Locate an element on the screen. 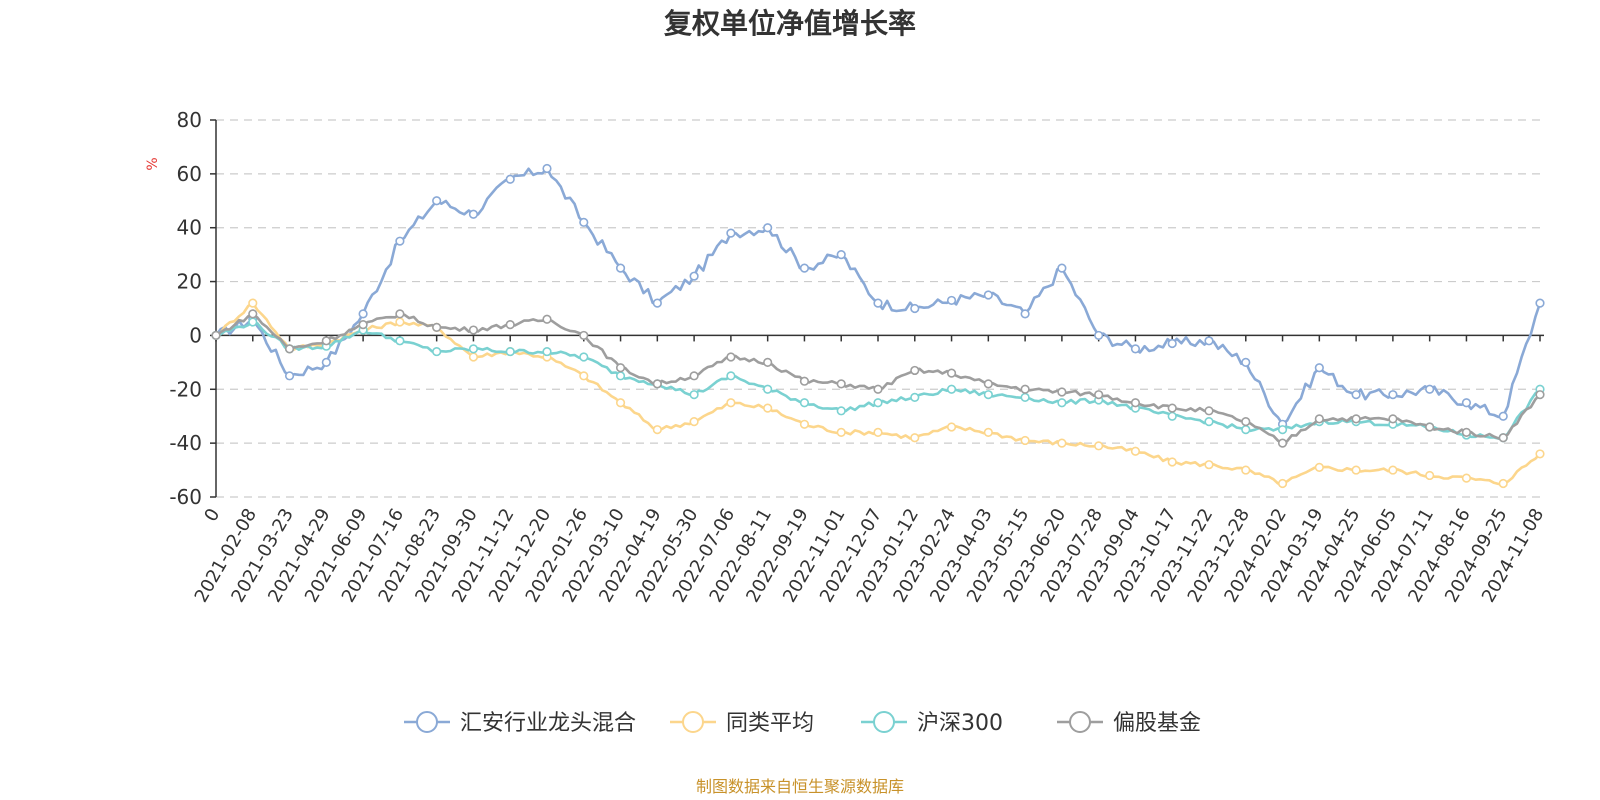 The image size is (1600, 800). source-note: 制图数据来自恒生聚源数据库 is located at coordinates (800, 786).